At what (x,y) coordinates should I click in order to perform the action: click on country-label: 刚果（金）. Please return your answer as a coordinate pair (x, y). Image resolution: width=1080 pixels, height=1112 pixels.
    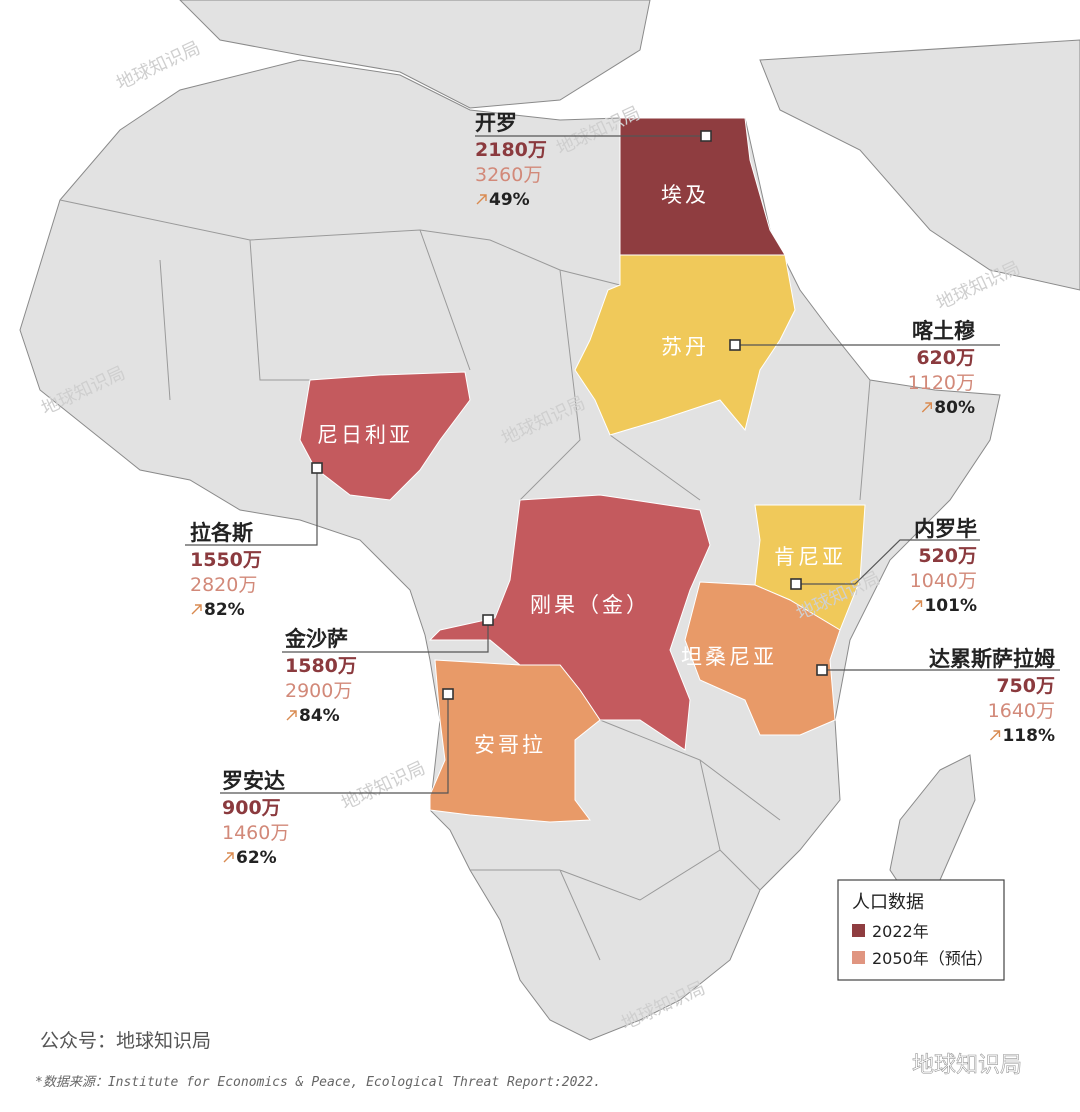
    Looking at the image, I should click on (590, 605).